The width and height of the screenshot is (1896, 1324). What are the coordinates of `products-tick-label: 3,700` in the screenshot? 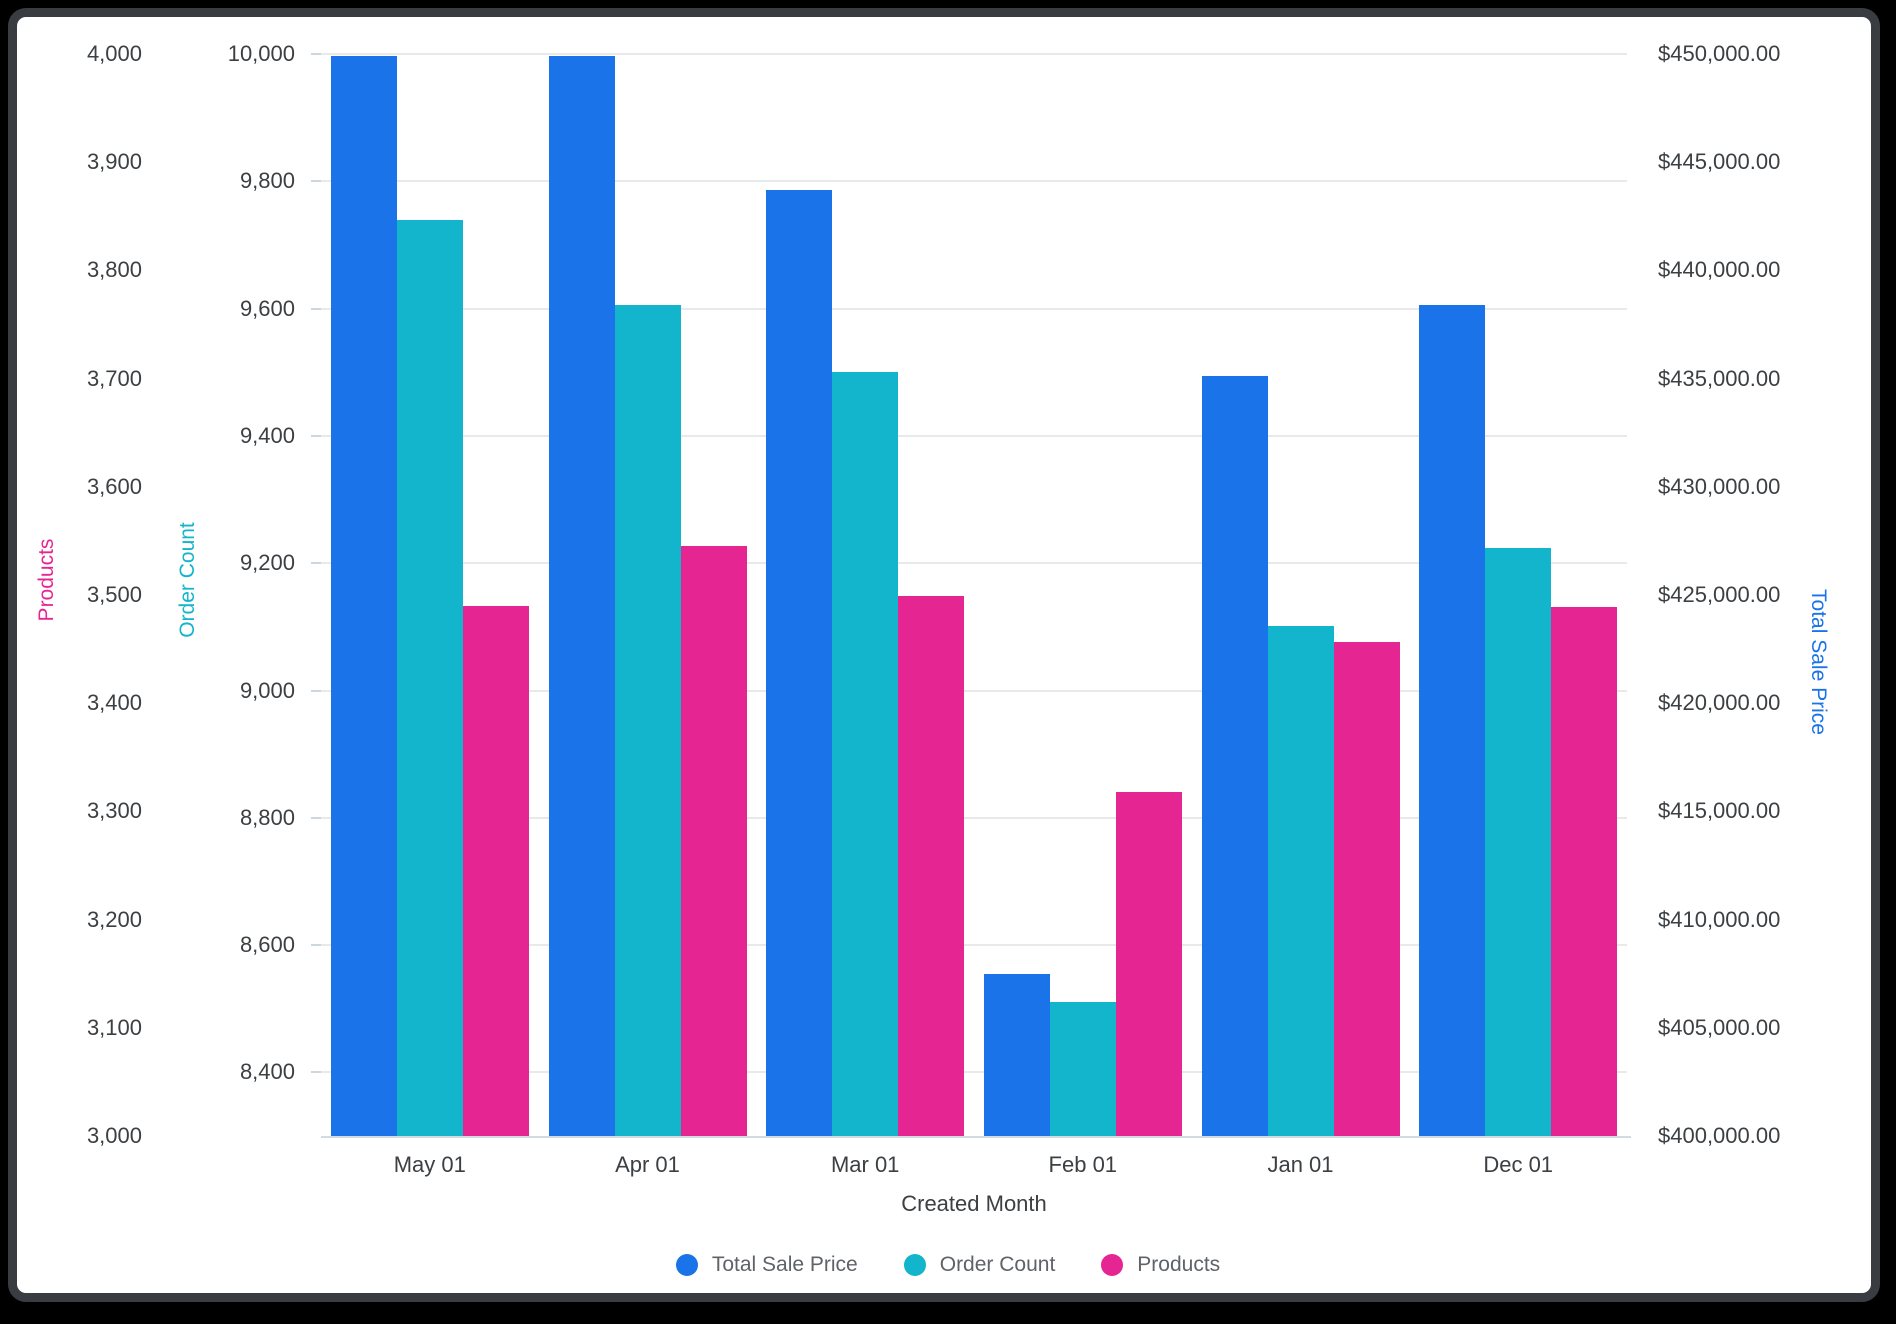 It's located at (114, 378).